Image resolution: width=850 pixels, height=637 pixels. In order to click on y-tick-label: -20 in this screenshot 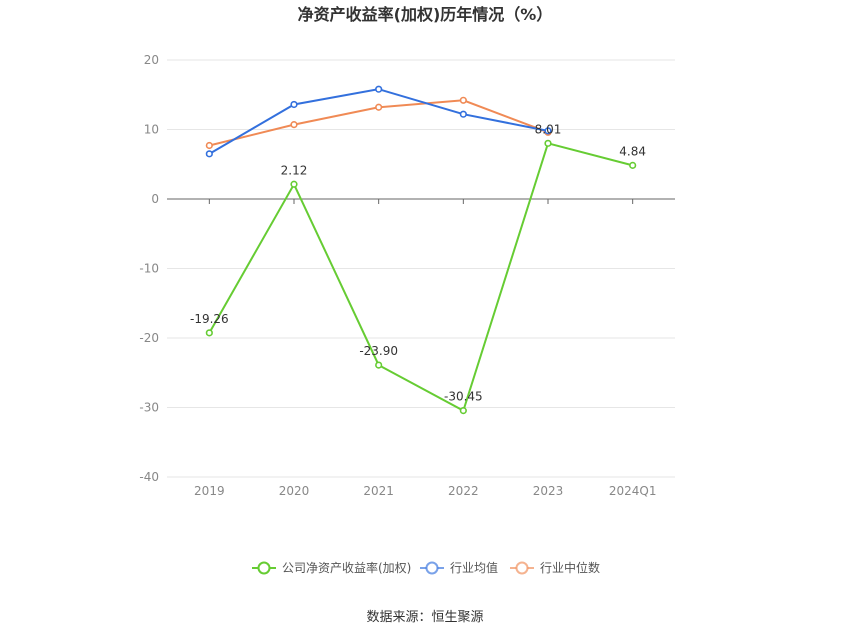, I will do `click(149, 338)`.